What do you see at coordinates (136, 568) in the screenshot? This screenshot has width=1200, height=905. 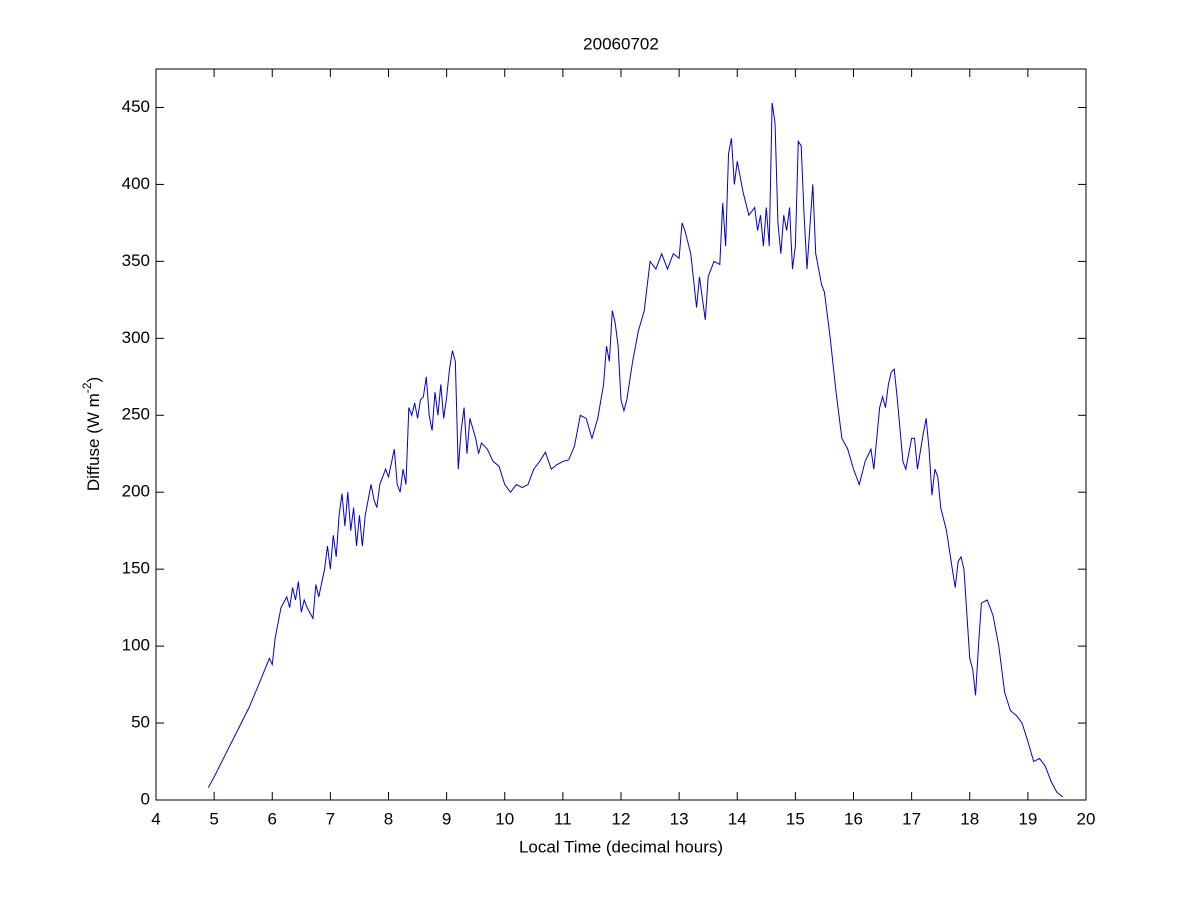 I see `y-tick-label: 150` at bounding box center [136, 568].